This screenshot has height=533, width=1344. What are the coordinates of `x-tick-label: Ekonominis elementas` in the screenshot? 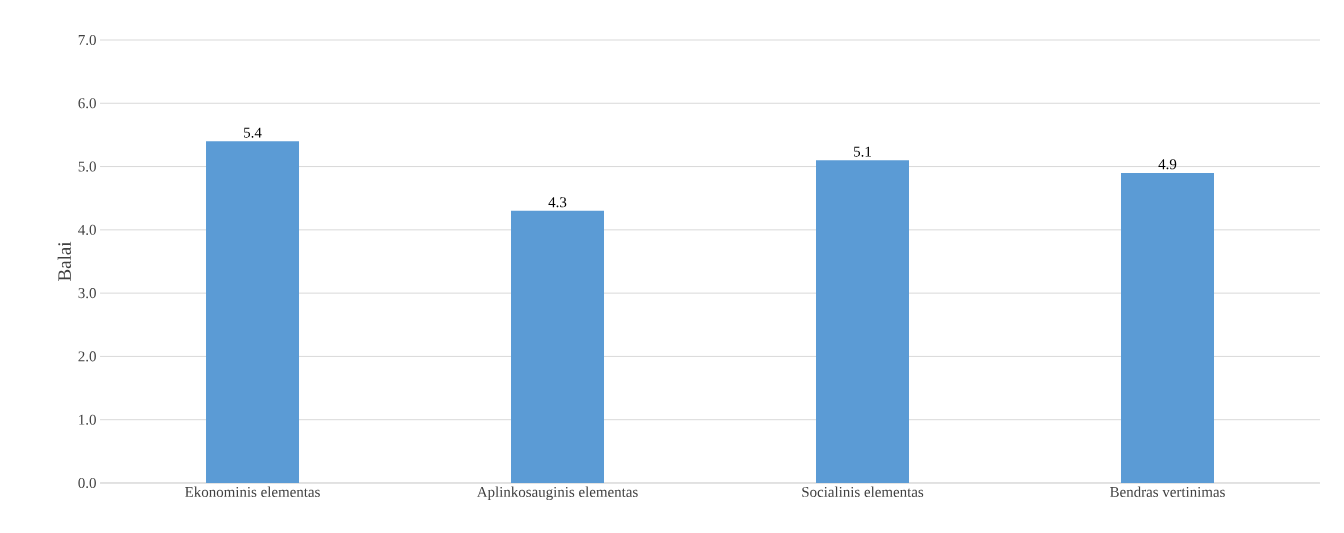 It's located at (252, 492).